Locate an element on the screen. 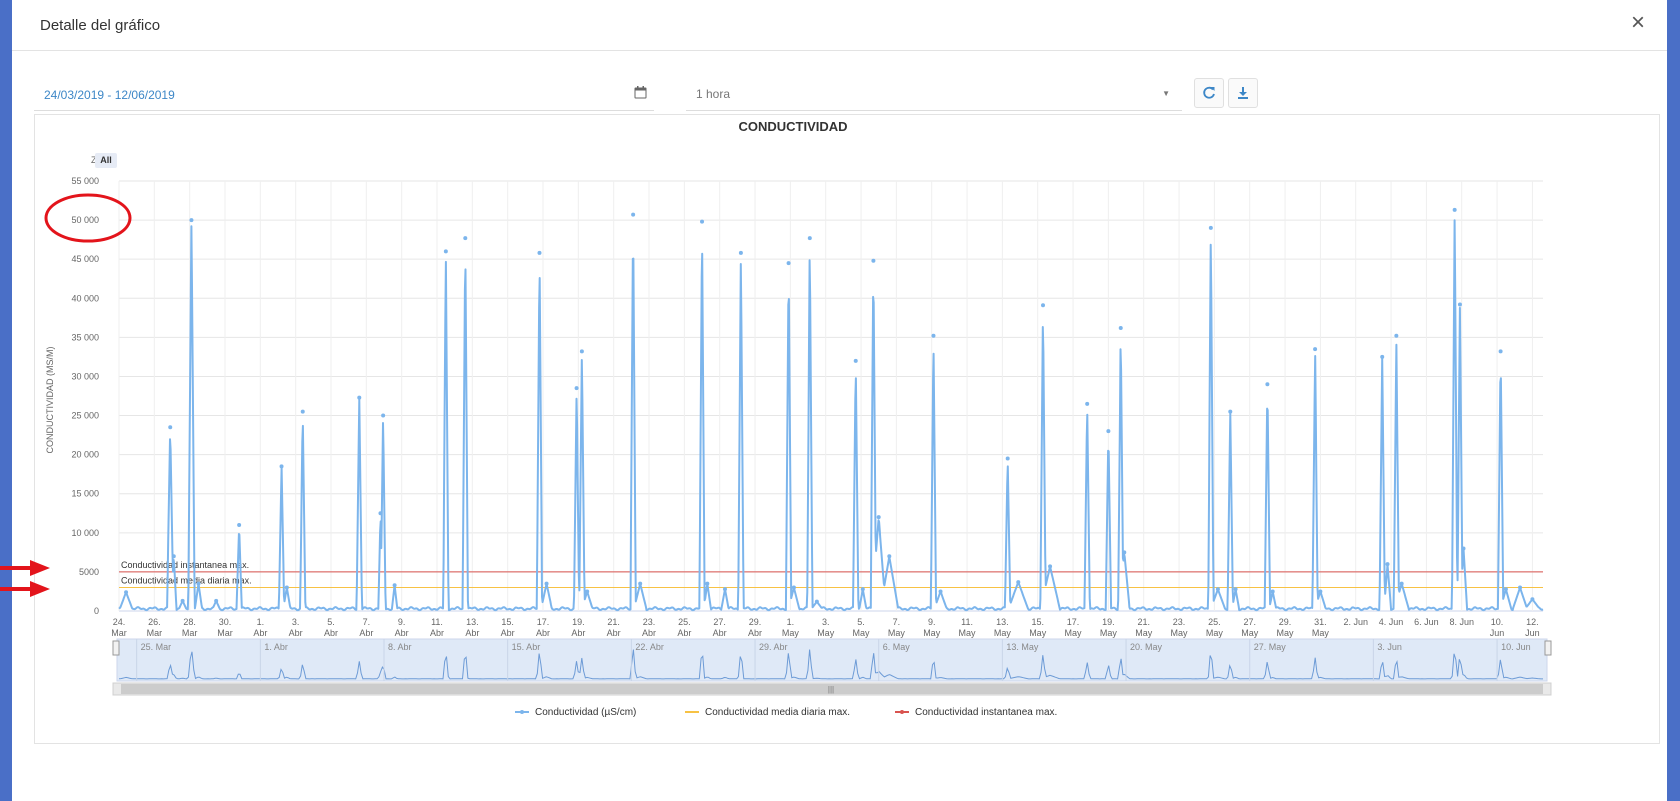 This screenshot has height=801, width=1680. navigator-label: 22. Abr is located at coordinates (649, 647).